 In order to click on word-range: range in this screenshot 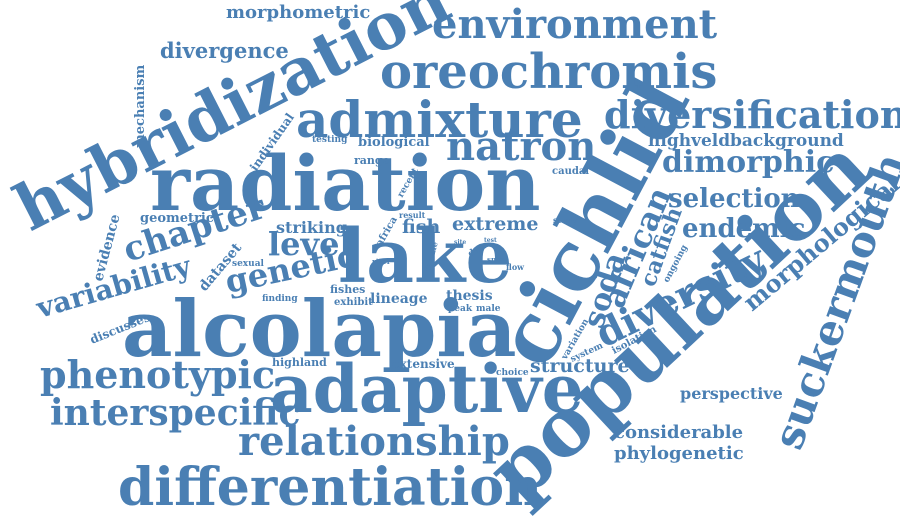, I will do `click(372, 160)`.